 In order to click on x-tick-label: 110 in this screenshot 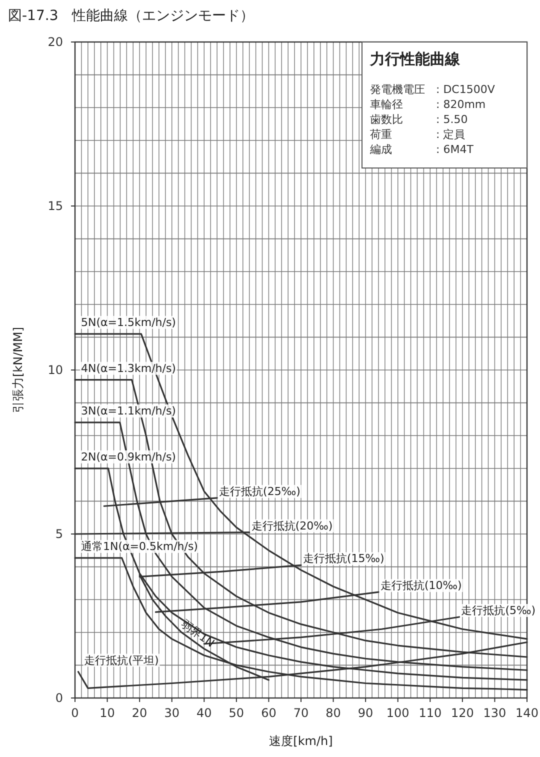, I will do `click(430, 713)`.